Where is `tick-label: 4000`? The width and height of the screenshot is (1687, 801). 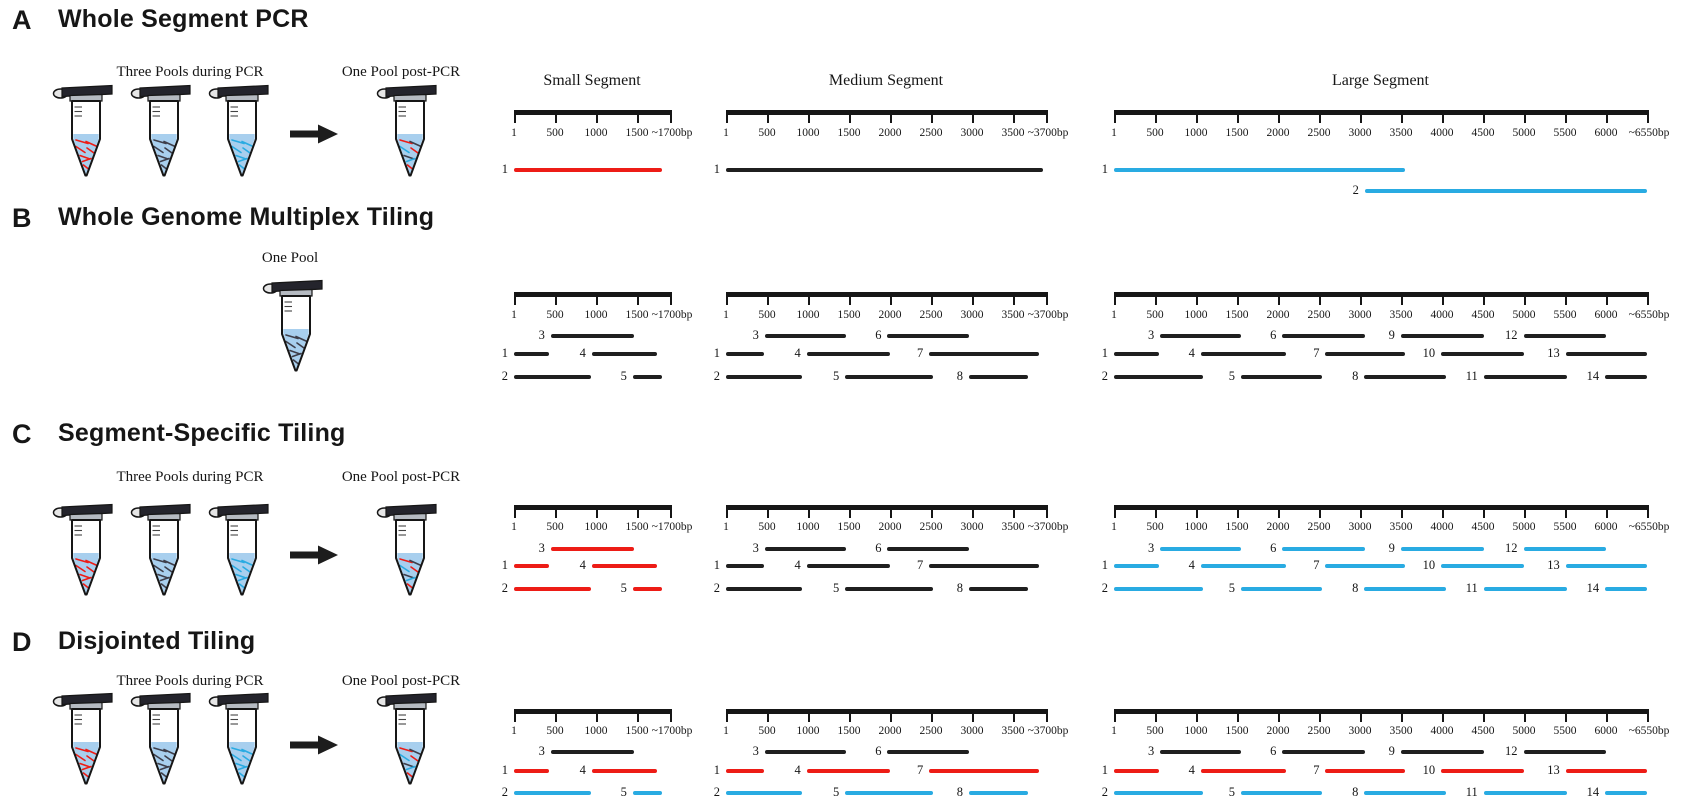 tick-label: 4000 is located at coordinates (1442, 527).